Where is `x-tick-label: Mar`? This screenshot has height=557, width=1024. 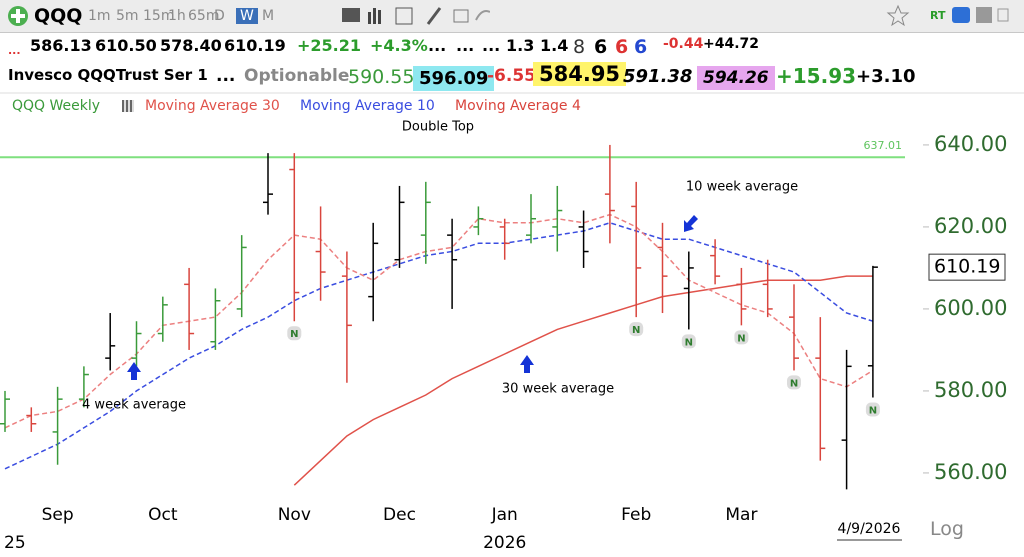
x-tick-label: Mar is located at coordinates (741, 515).